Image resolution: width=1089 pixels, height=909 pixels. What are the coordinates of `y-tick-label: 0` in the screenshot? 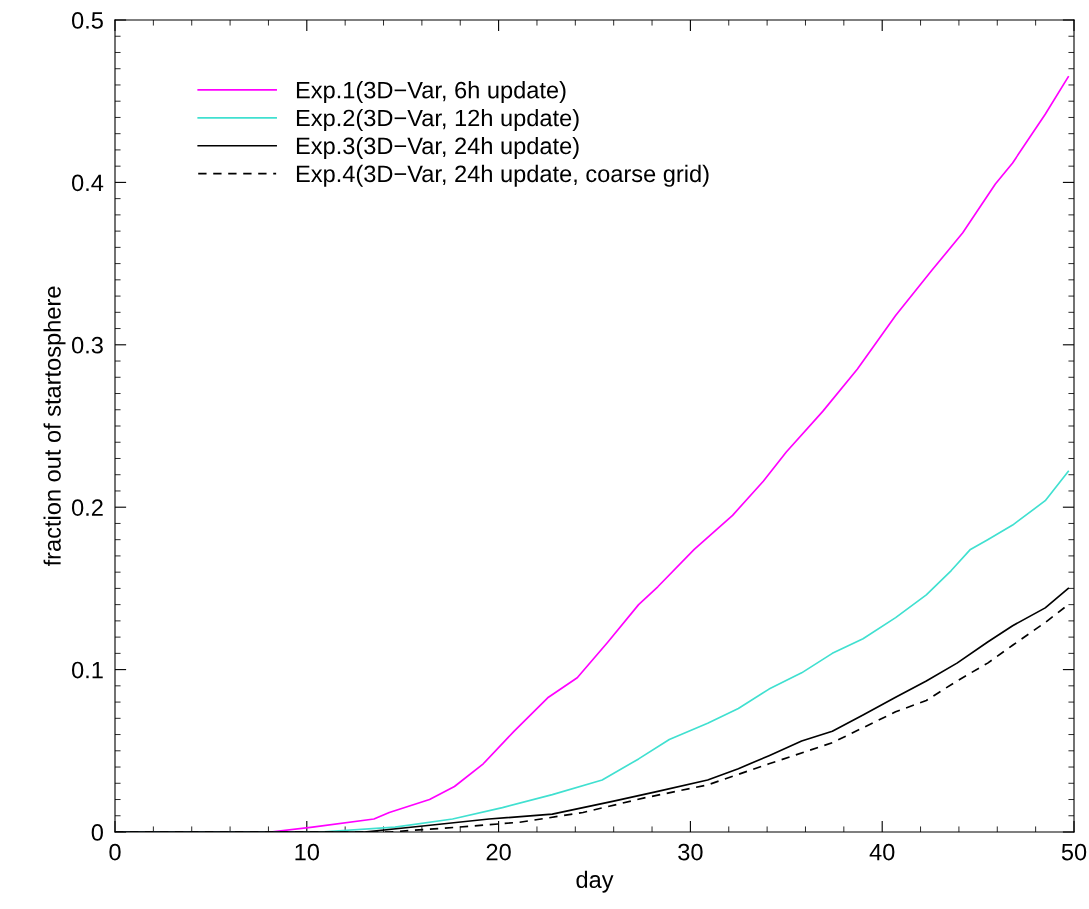 It's located at (97, 832).